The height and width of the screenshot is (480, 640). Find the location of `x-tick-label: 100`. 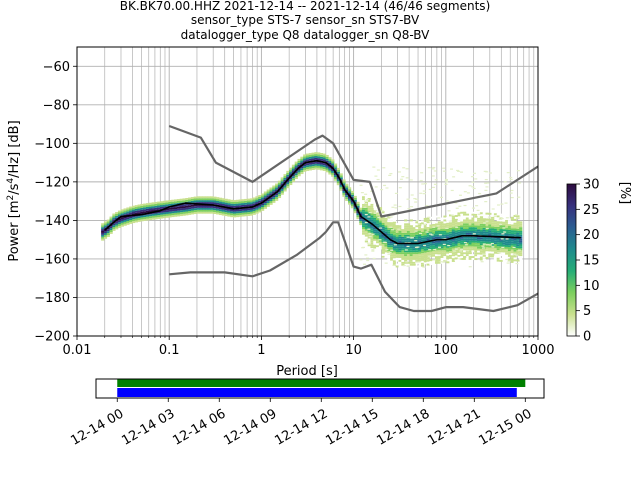

x-tick-label: 100 is located at coordinates (445, 350).